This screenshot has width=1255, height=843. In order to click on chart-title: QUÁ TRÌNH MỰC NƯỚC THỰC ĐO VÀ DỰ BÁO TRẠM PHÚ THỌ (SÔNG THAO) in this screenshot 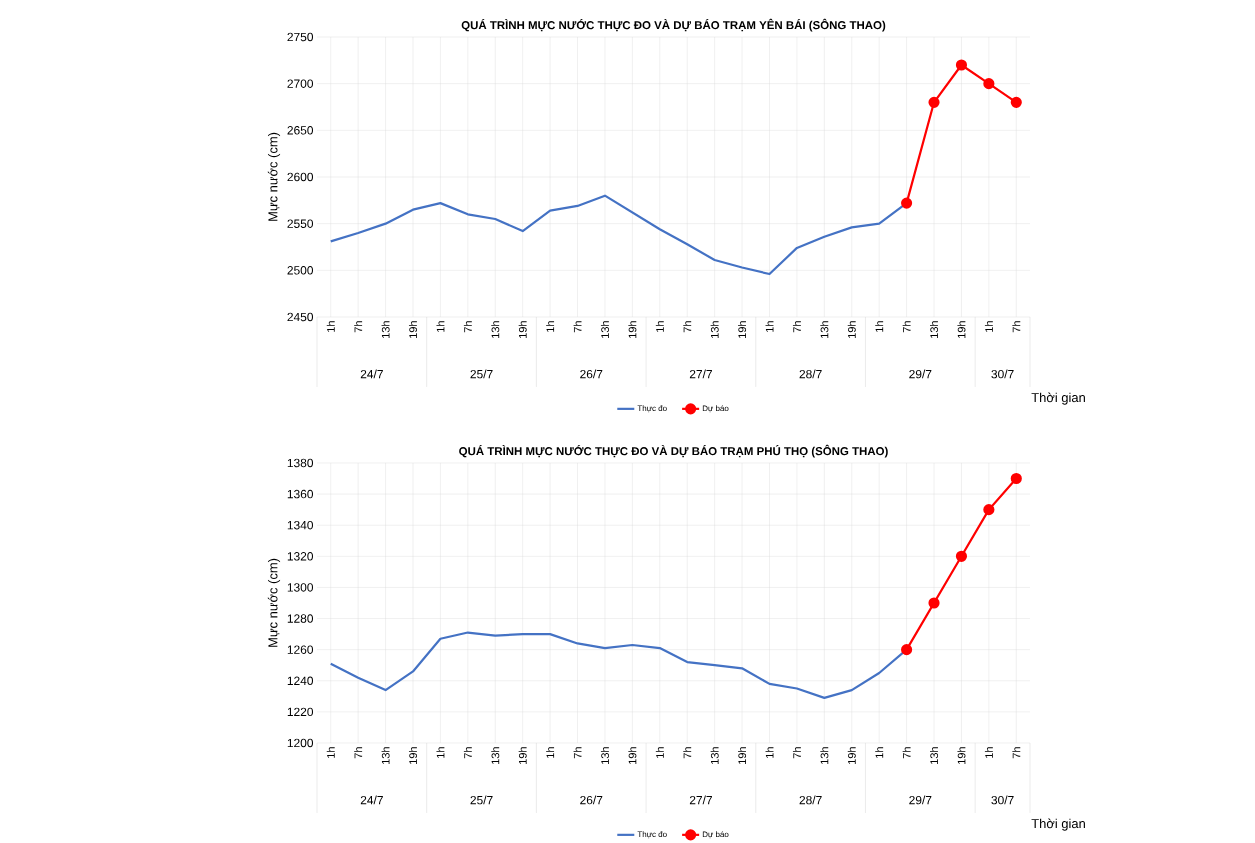, I will do `click(673, 451)`.